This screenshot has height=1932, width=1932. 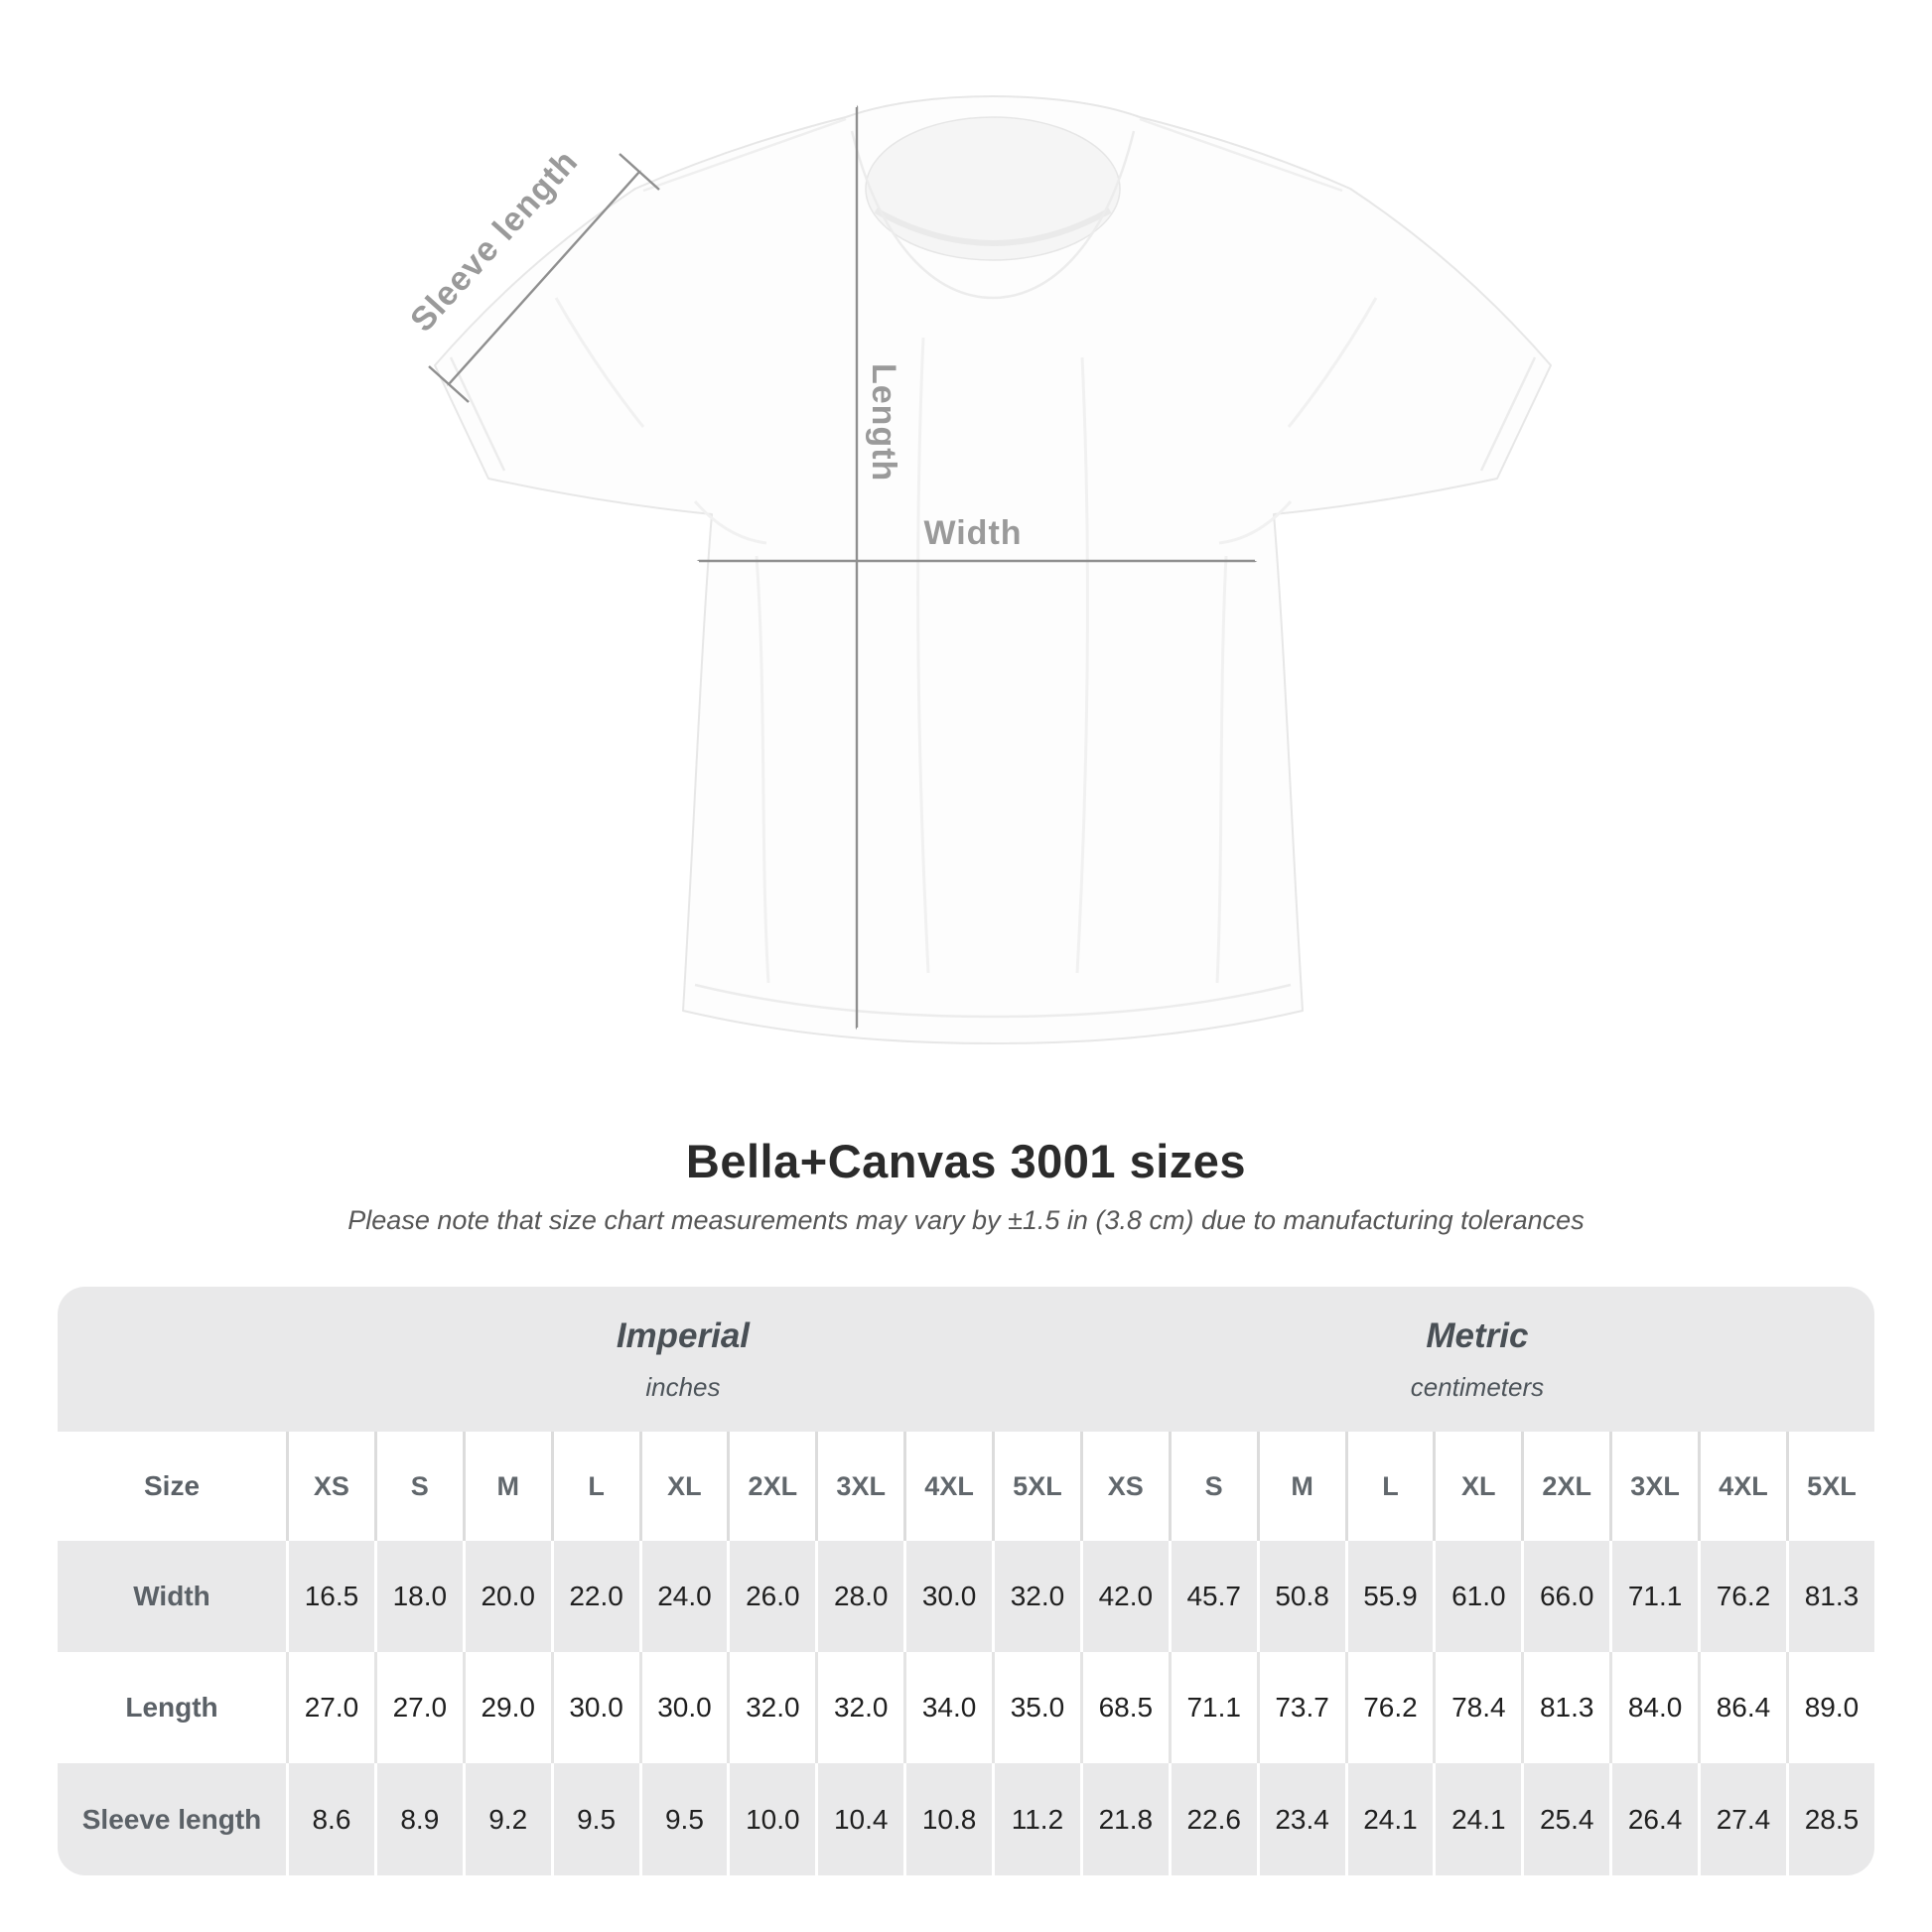 What do you see at coordinates (966, 1359) in the screenshot?
I see `unit-header-row: Imperial inches Metric centimeters` at bounding box center [966, 1359].